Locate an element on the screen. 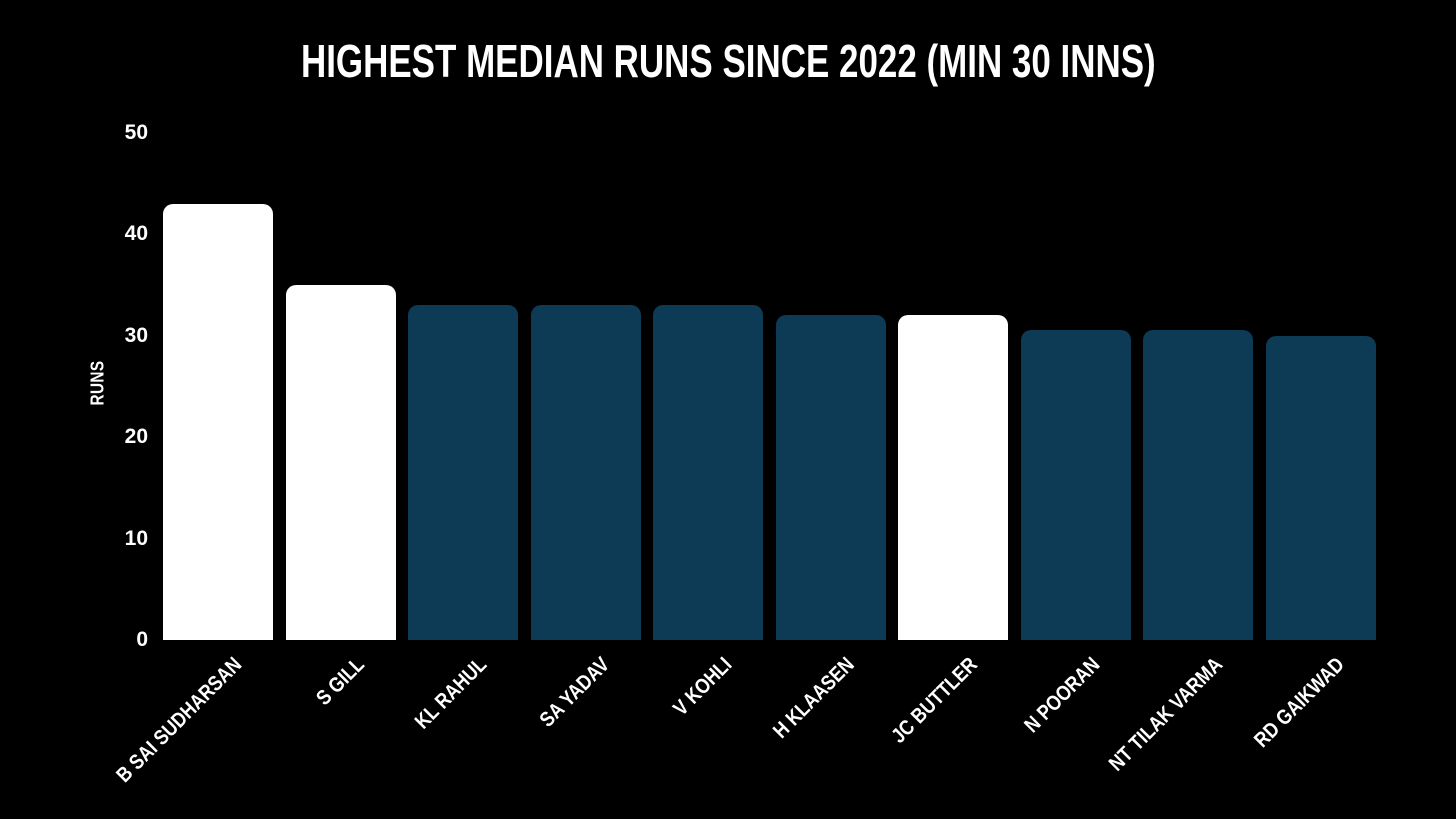 The image size is (1456, 819). x-category-label: KL RAHUL is located at coordinates (451, 693).